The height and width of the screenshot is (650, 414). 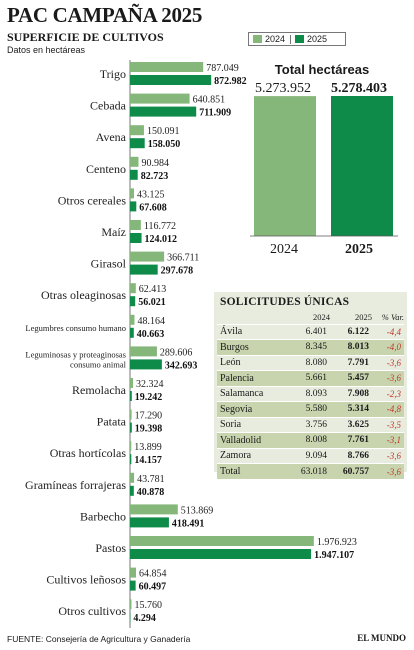 What do you see at coordinates (160, 226) in the screenshot?
I see `value-label-2024: 116.772` at bounding box center [160, 226].